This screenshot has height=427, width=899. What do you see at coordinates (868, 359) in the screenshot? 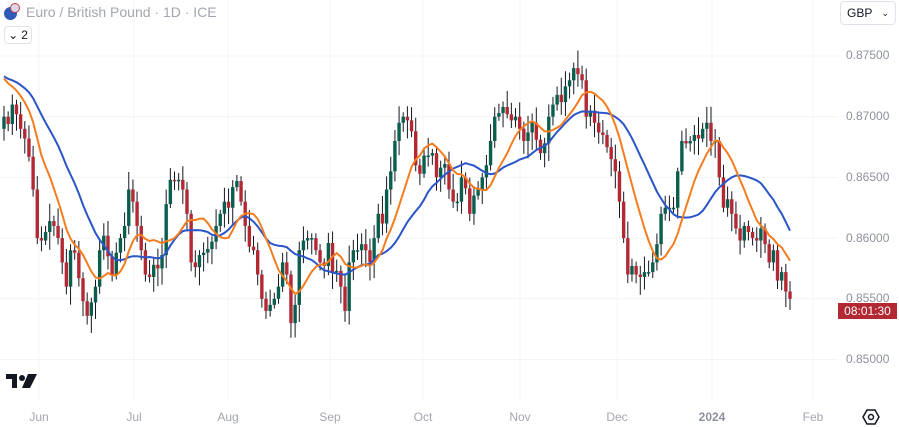
I see `y-tick-label: 0.85000` at bounding box center [868, 359].